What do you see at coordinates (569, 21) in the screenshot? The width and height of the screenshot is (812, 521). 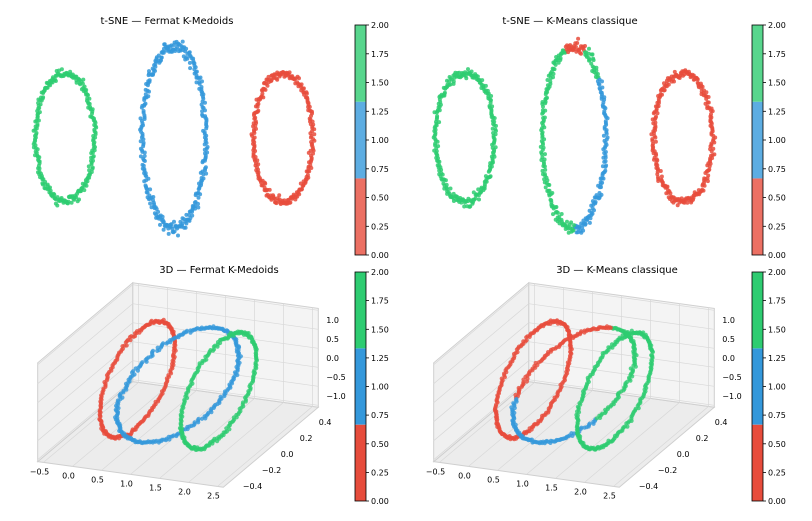 I see `title-tsne-kmeans: t-SNE — K-Means classique` at bounding box center [569, 21].